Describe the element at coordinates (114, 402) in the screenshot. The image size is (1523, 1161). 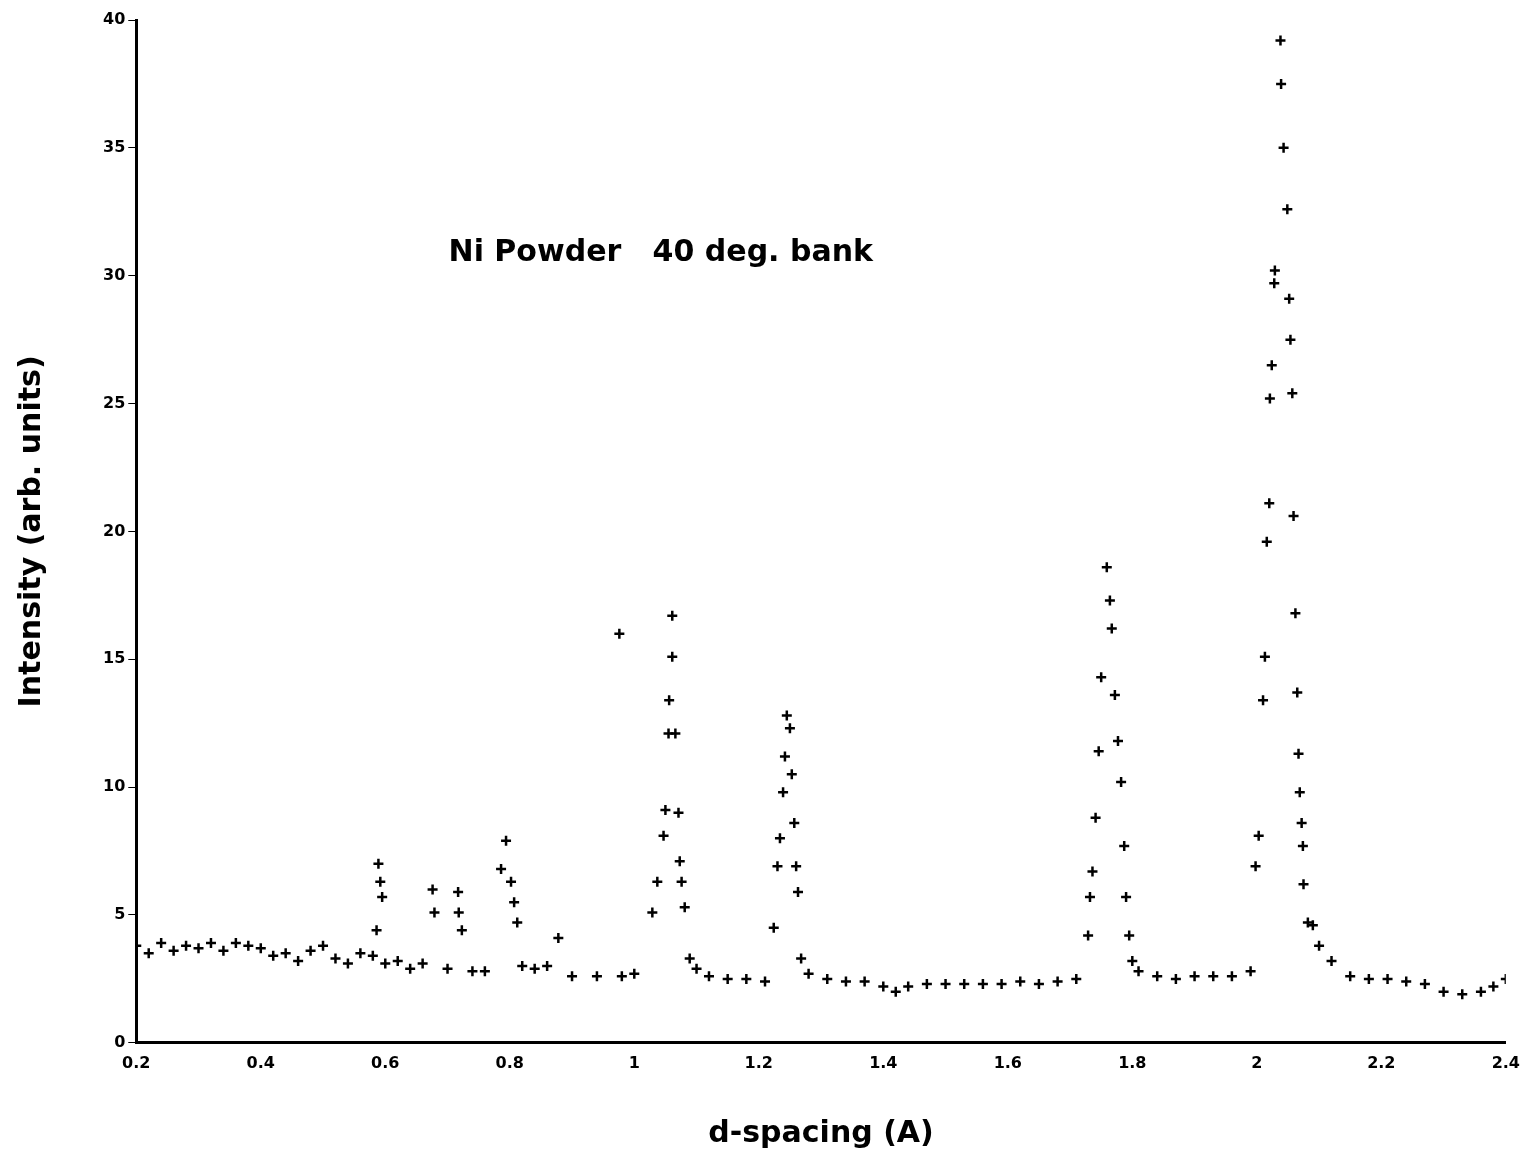
I see `y-tick-label: 25` at that location.